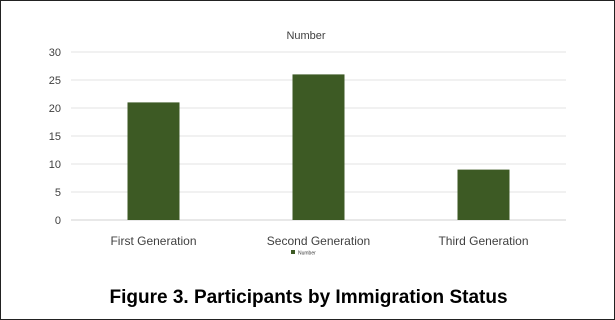 The width and height of the screenshot is (615, 320). I want to click on legend: Number, so click(303, 253).